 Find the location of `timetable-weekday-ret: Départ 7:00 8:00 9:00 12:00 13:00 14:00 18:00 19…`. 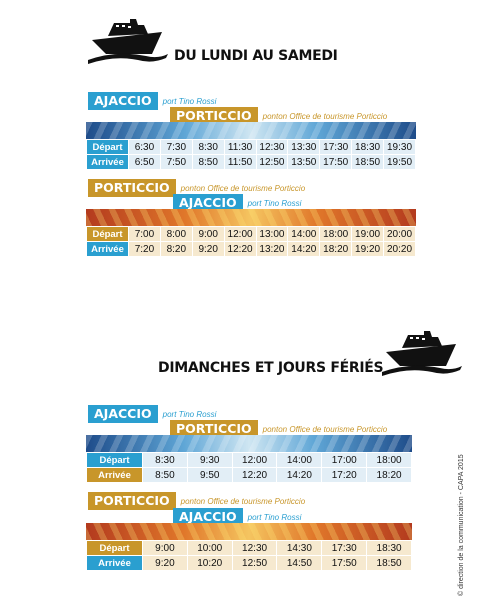

timetable-weekday-ret: Départ 7:00 8:00 9:00 12:00 13:00 14:00 18:00 19… is located at coordinates (251, 241).